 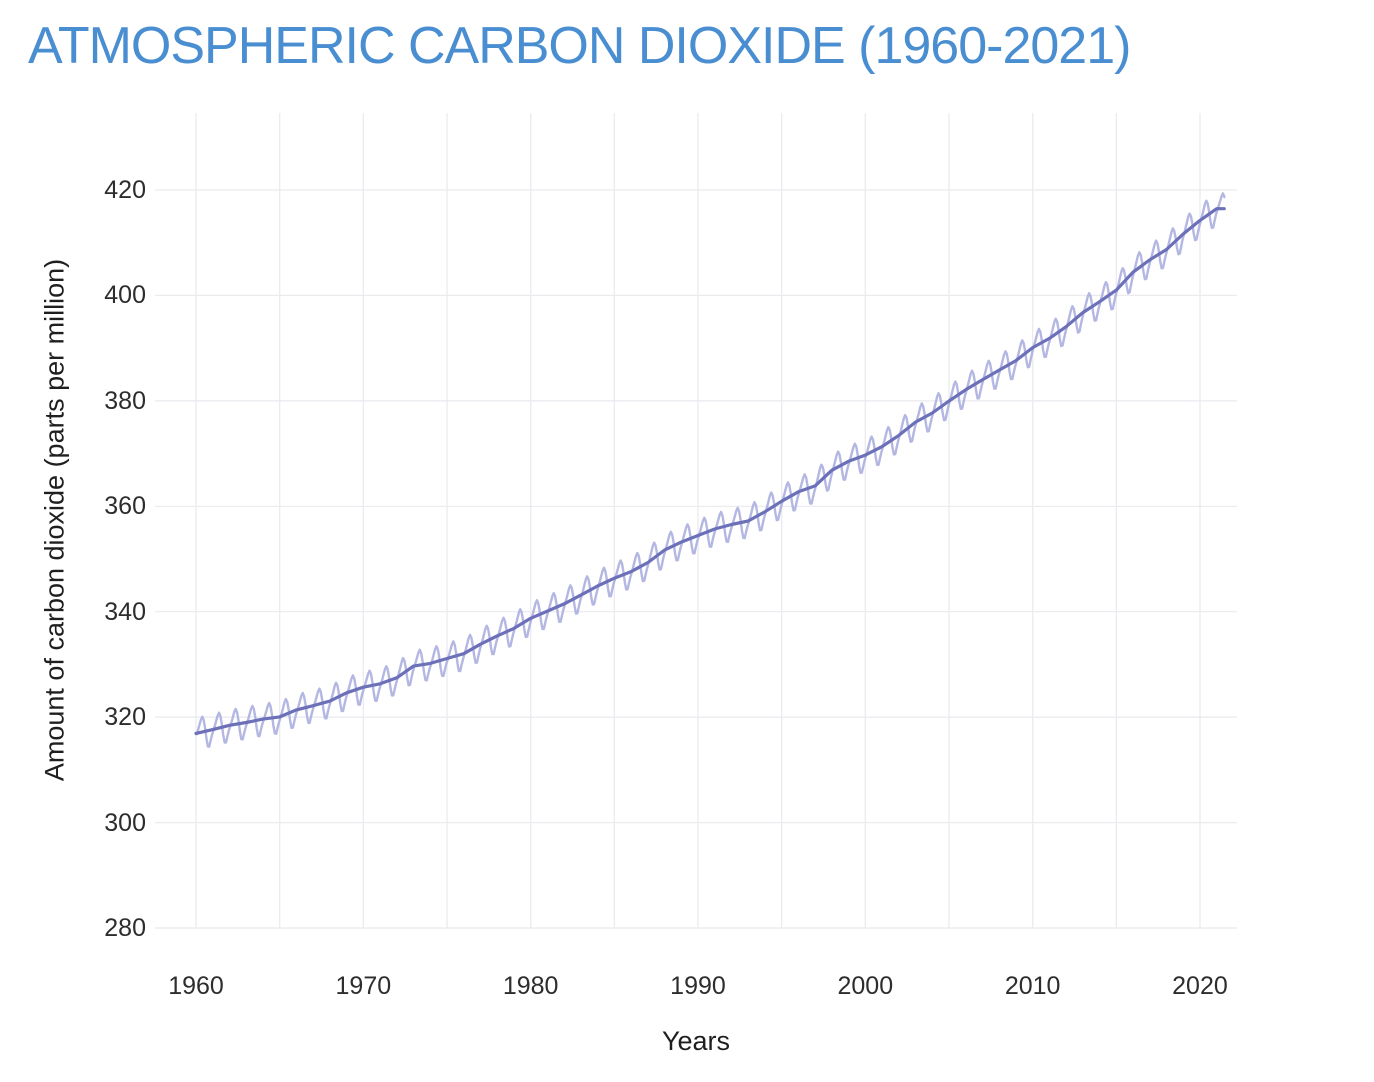 What do you see at coordinates (125, 400) in the screenshot?
I see `y-tick-label: 380` at bounding box center [125, 400].